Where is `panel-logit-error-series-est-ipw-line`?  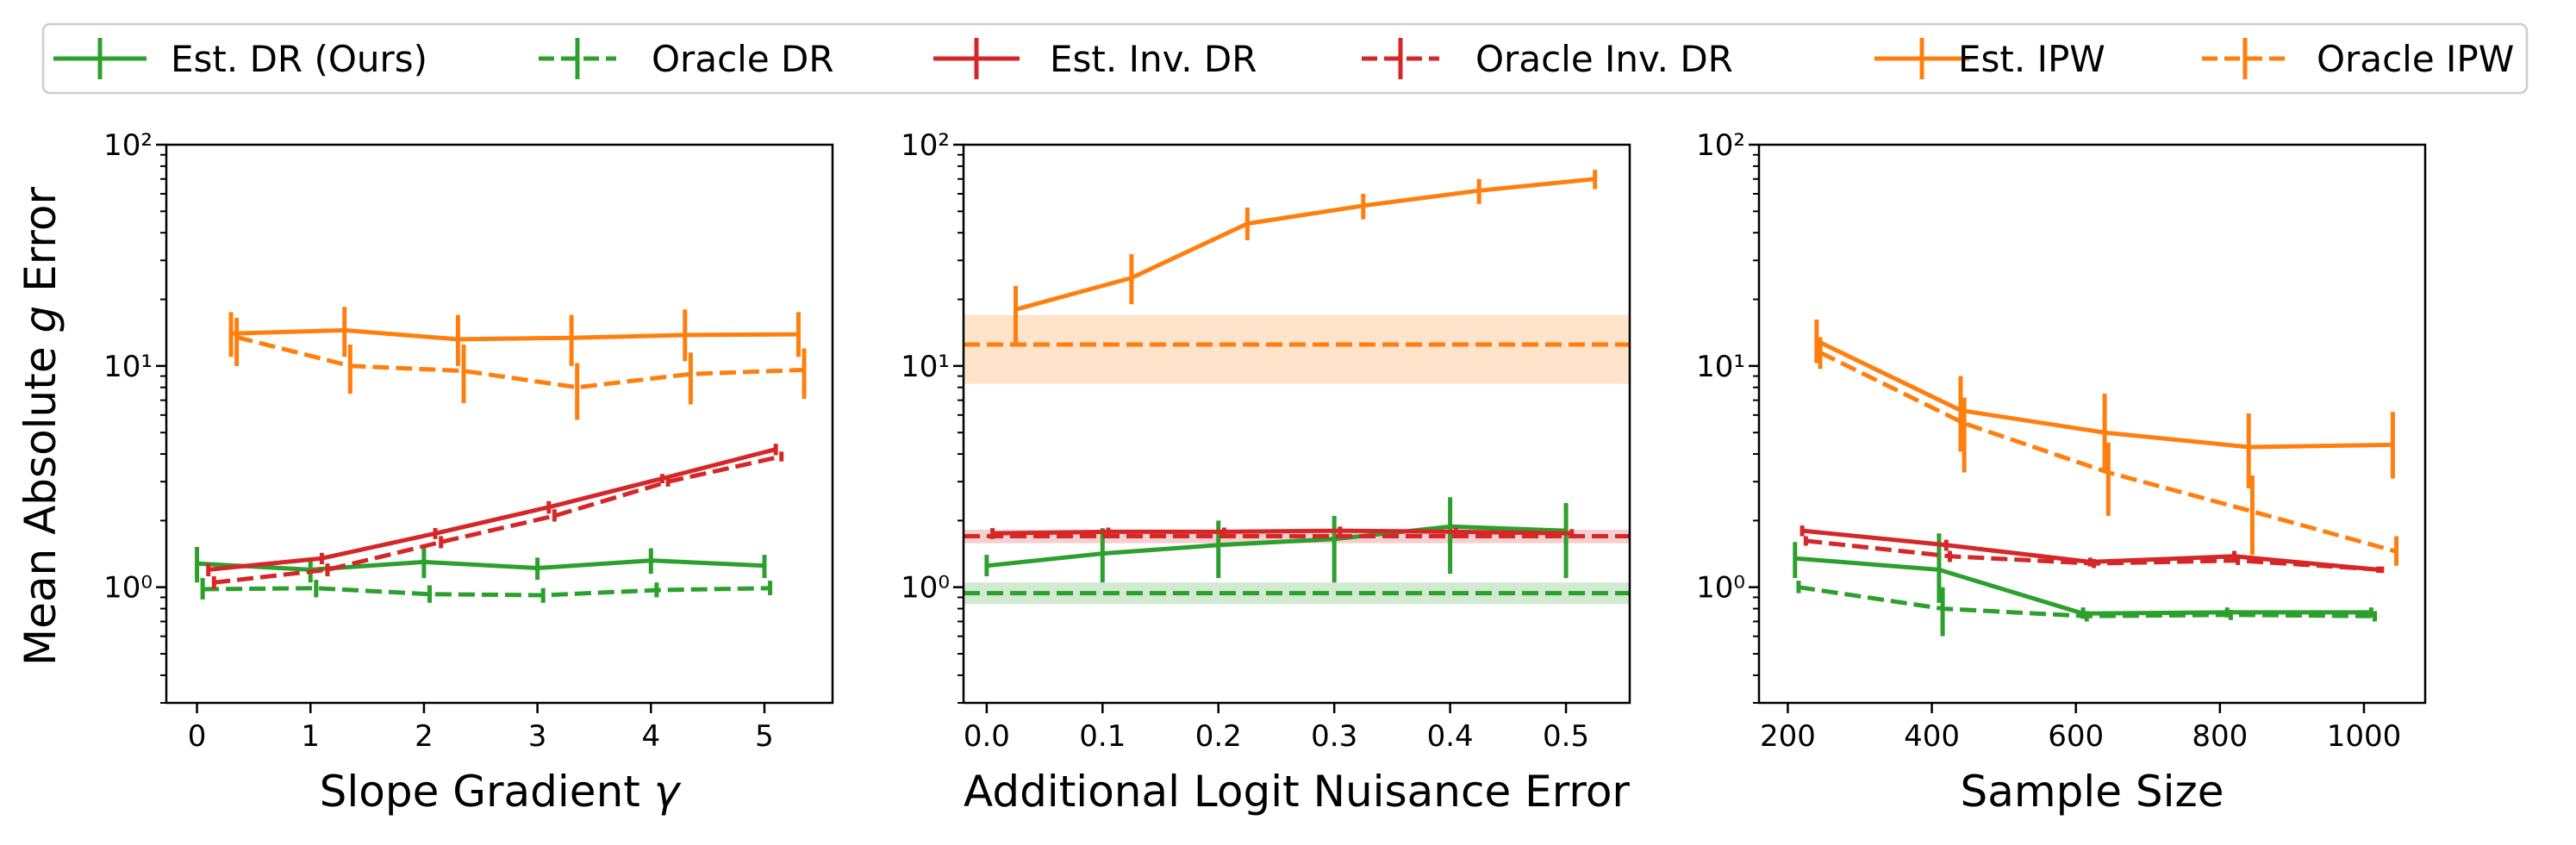
panel-logit-error-series-est-ipw-line is located at coordinates (1304, 244).